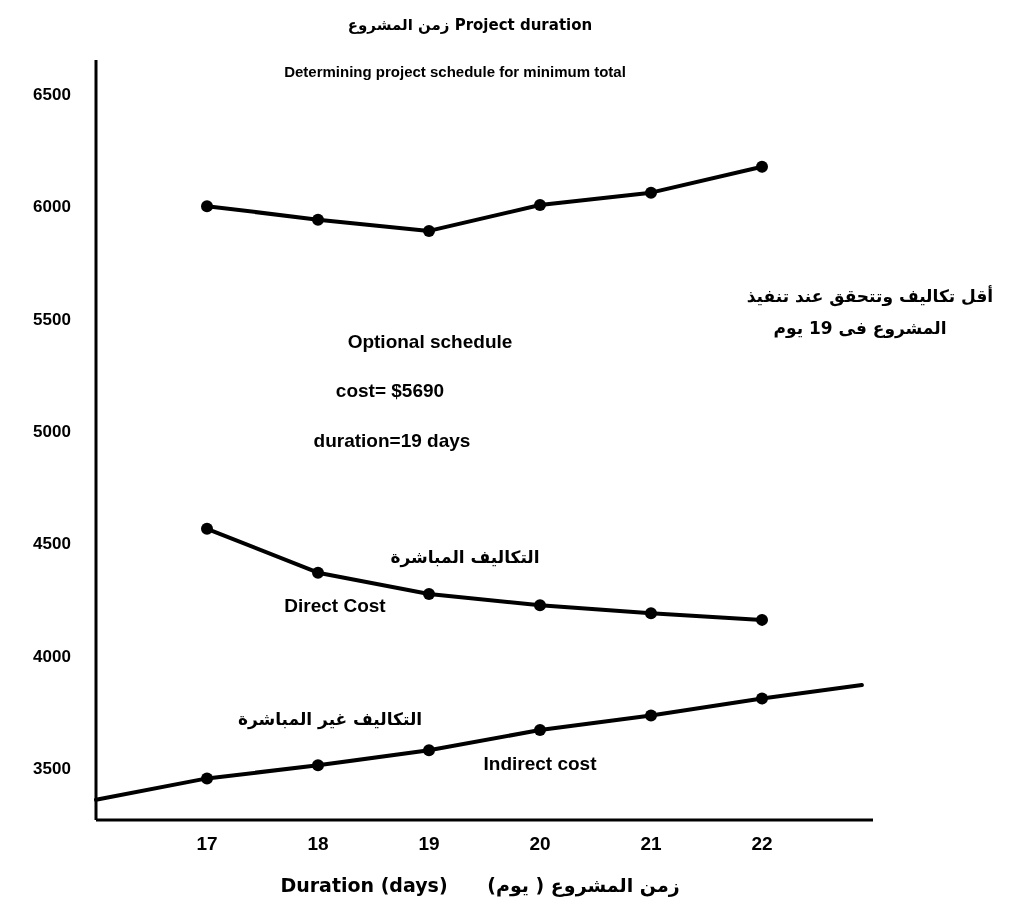  What do you see at coordinates (52, 544) in the screenshot?
I see `y-tick-label: 4500` at bounding box center [52, 544].